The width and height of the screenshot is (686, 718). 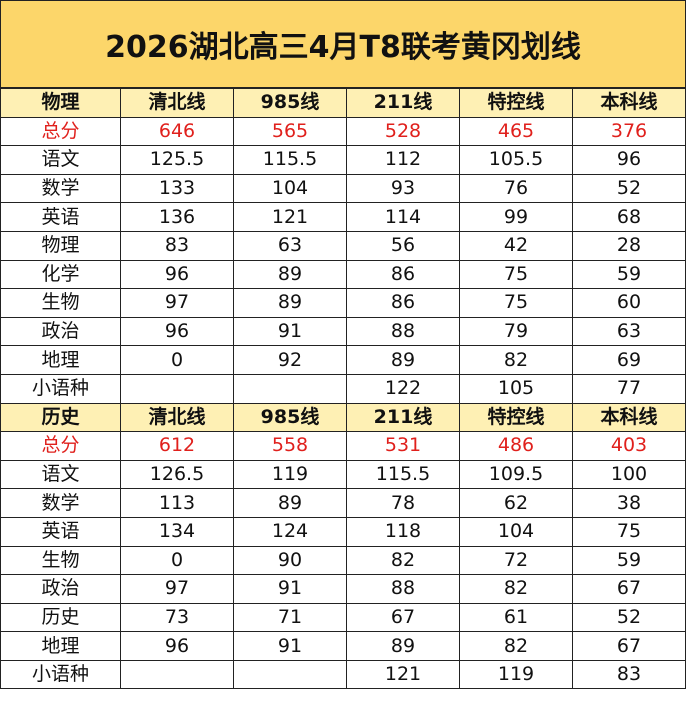 I want to click on row-label: 地理, so click(x=60, y=646).